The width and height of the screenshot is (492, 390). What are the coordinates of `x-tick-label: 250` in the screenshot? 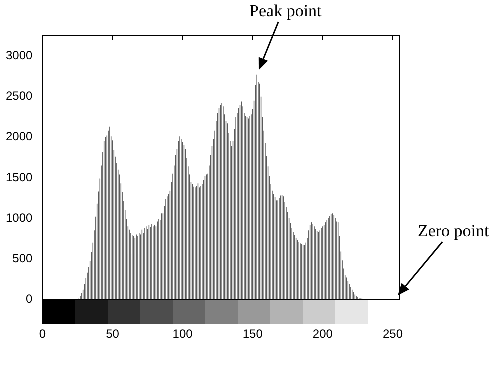 It's located at (393, 334).